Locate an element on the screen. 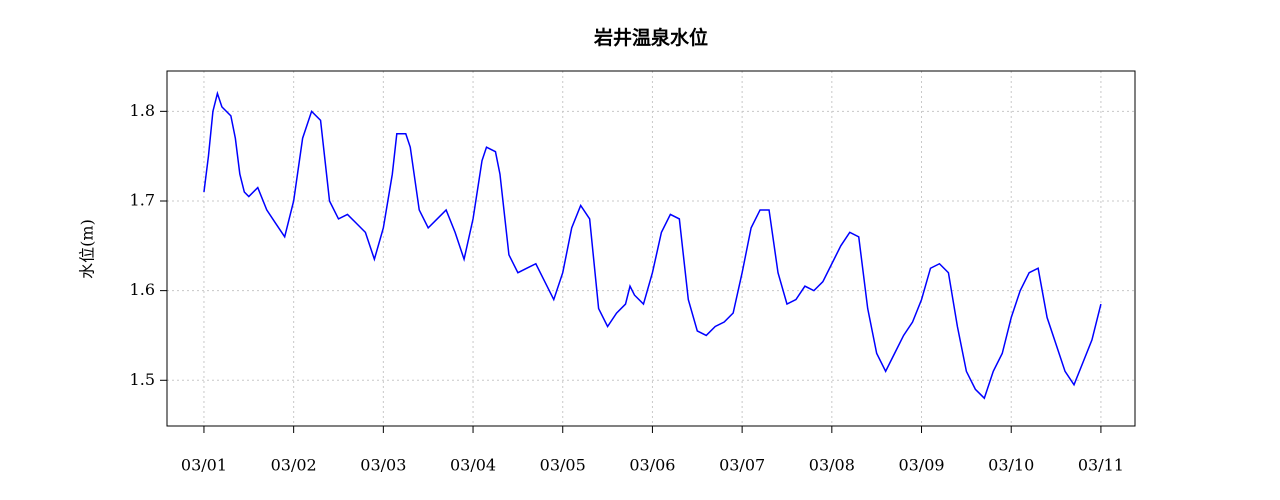 The width and height of the screenshot is (1280, 500). x-tick-label: 03/10 is located at coordinates (1011, 465).